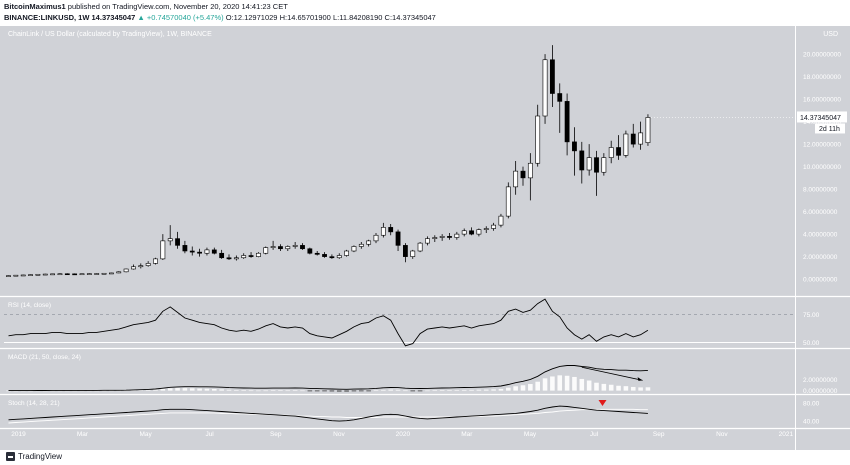 The image size is (850, 465). Describe the element at coordinates (659, 434) in the screenshot. I see `time-tick-label: Sep` at that location.